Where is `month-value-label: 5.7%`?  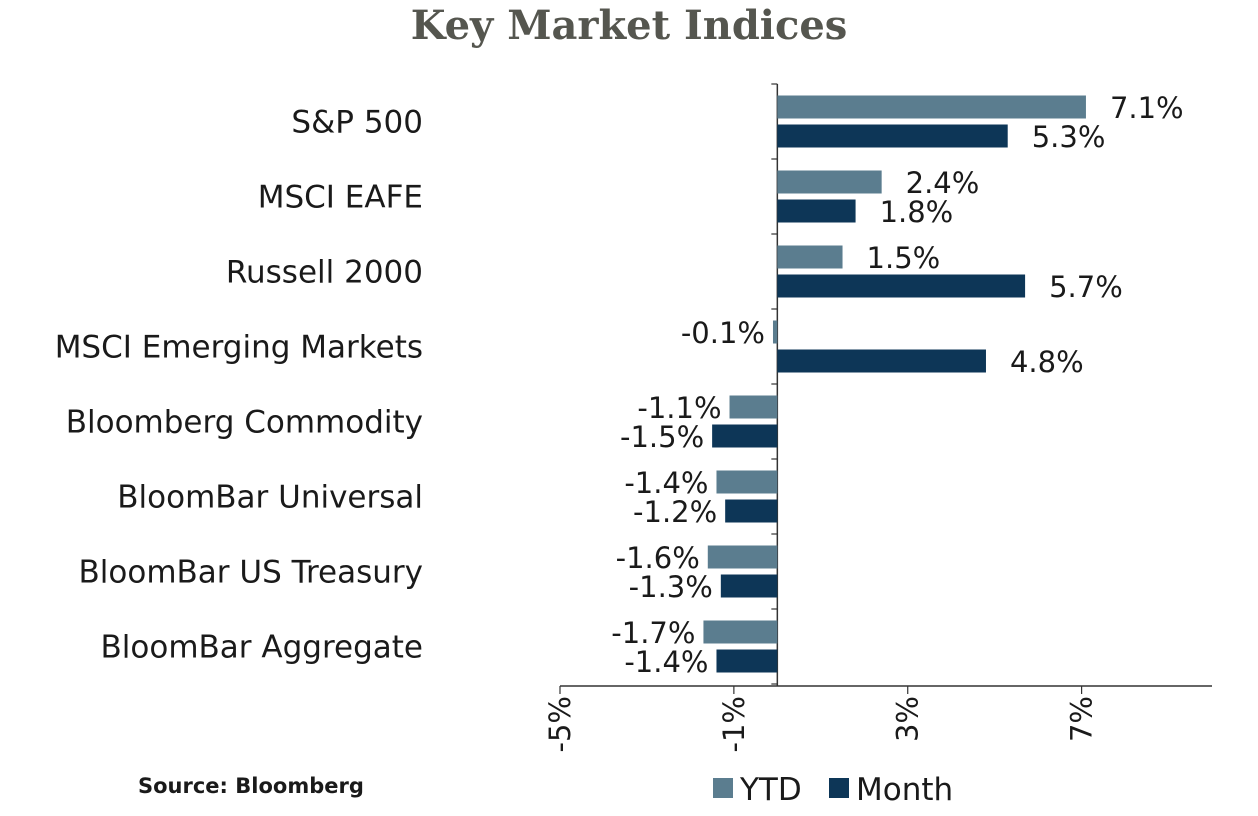
month-value-label: 5.7% is located at coordinates (1086, 287).